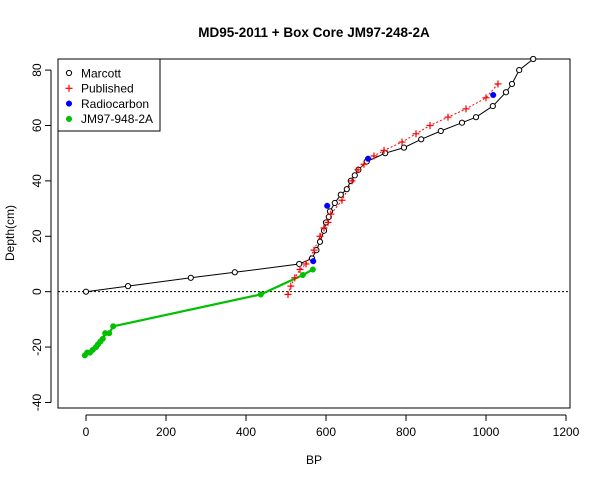 The image size is (600, 480). What do you see at coordinates (406, 432) in the screenshot?
I see `x-tick-label: 800` at bounding box center [406, 432].